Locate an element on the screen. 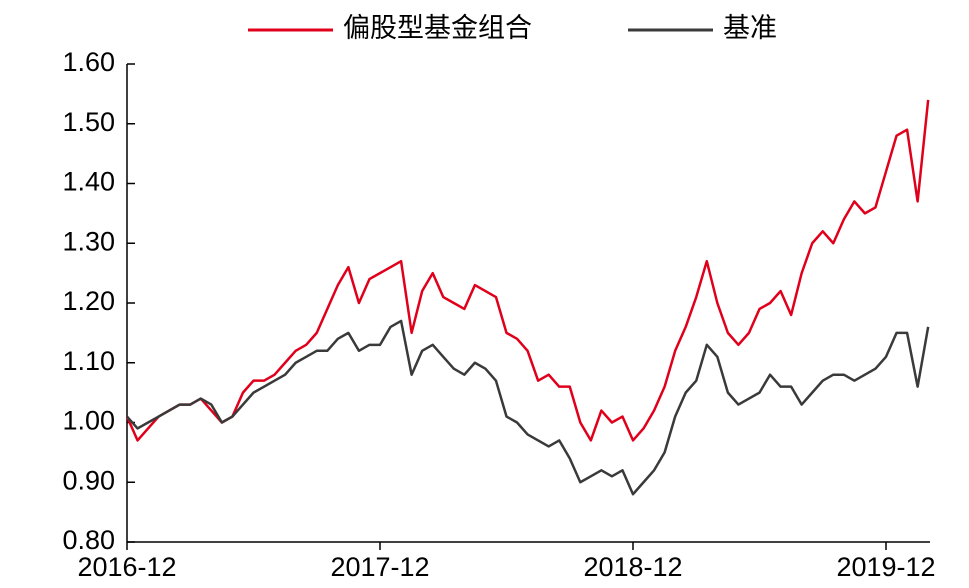 The width and height of the screenshot is (969, 588). y-tick-label: 1.30 is located at coordinates (88, 241).